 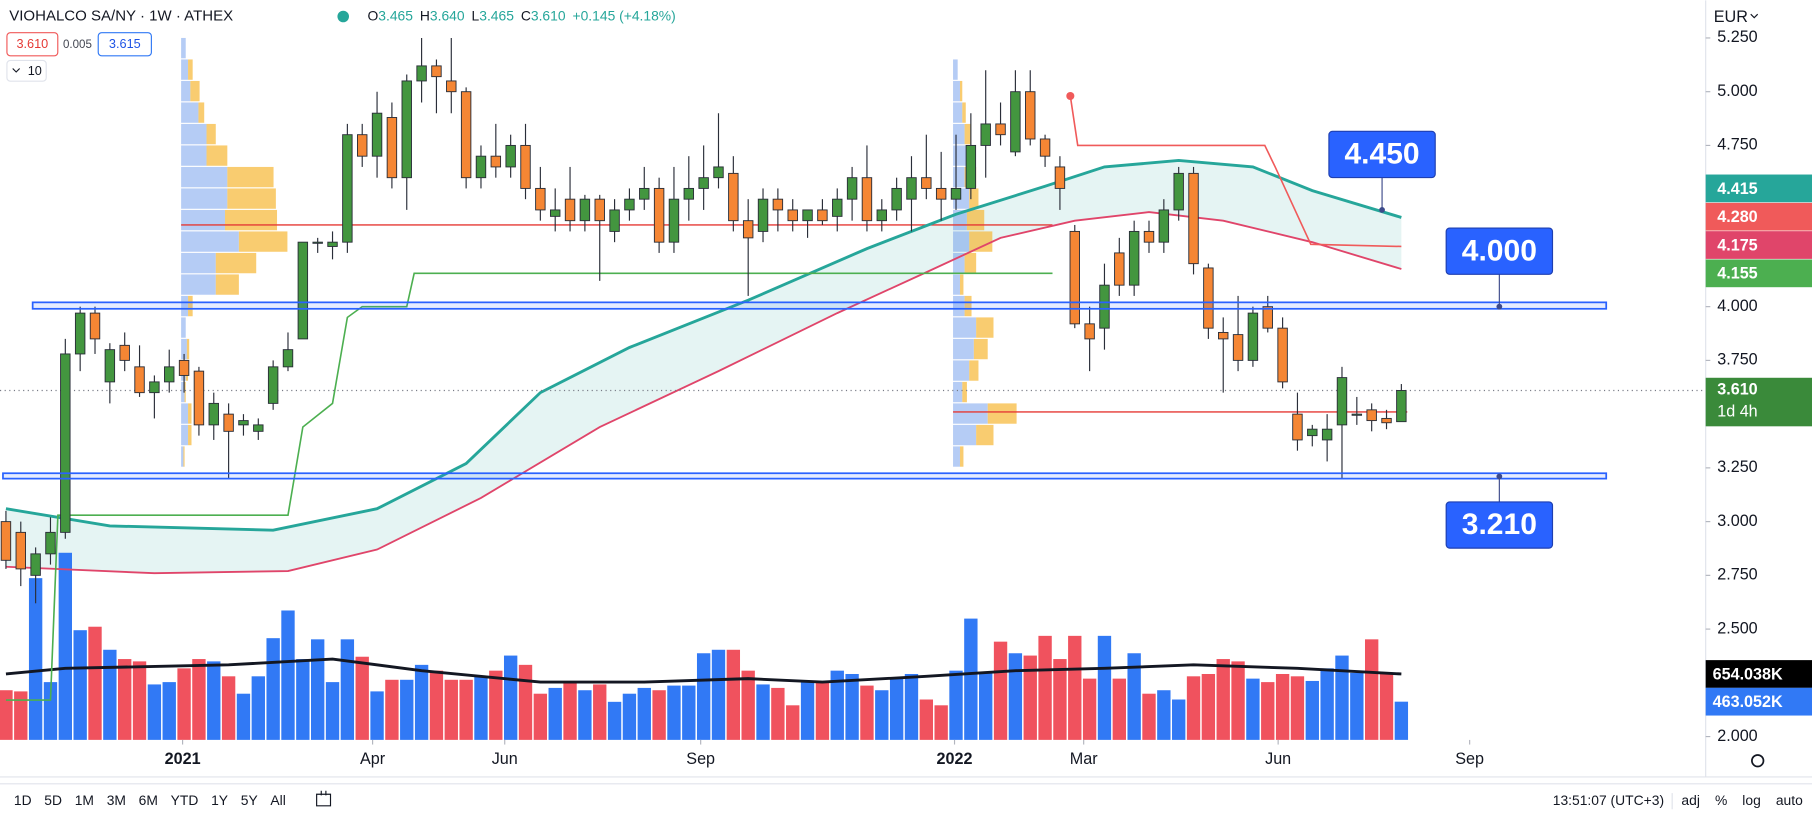 I want to click on indicator-line, so click(x=1235, y=171).